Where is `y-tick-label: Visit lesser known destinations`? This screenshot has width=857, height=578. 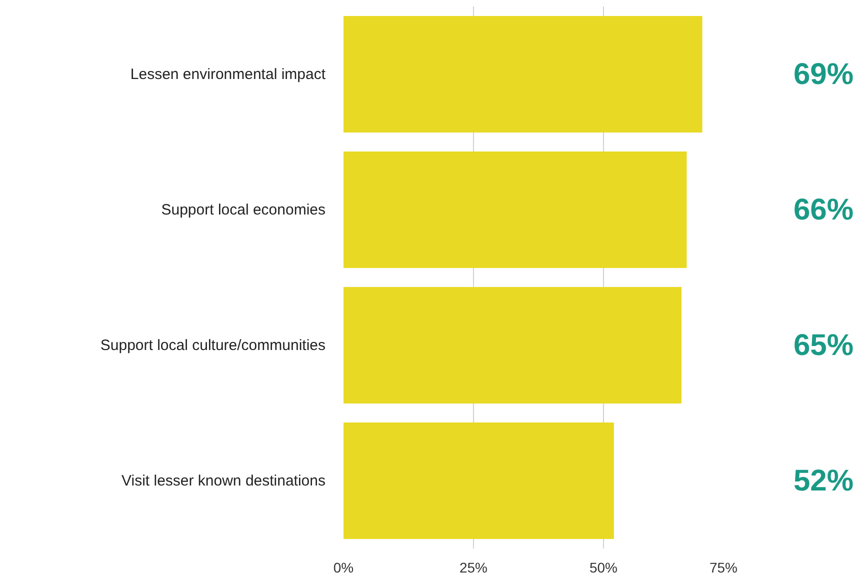 y-tick-label: Visit lesser known destinations is located at coordinates (224, 481).